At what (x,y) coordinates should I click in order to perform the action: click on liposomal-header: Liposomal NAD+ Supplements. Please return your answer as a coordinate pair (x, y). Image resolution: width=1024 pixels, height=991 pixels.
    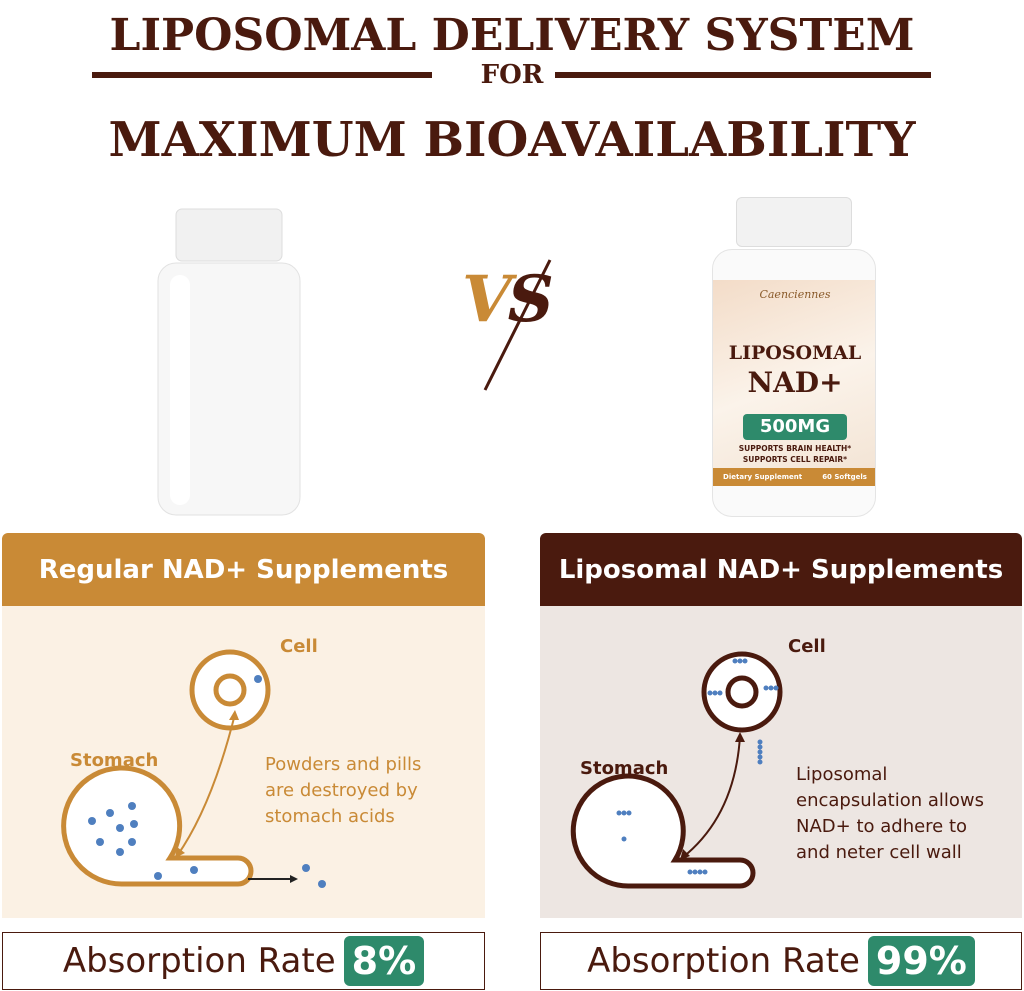
    Looking at the image, I should click on (781, 569).